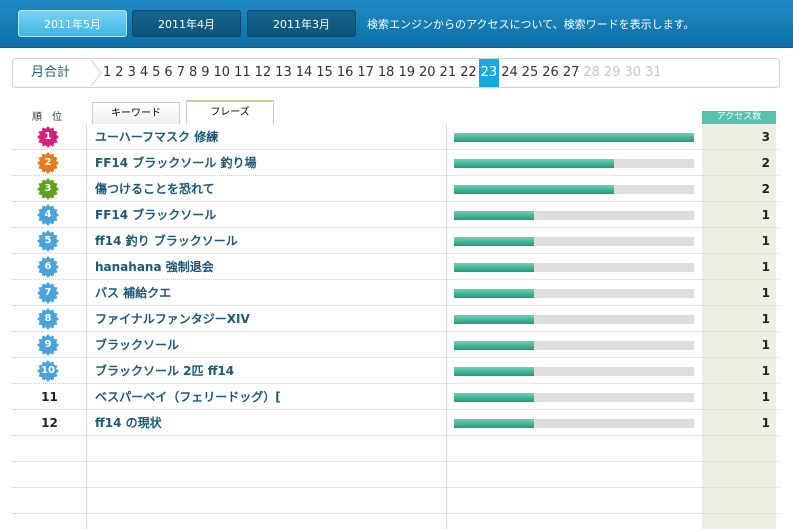 The image size is (793, 529). Describe the element at coordinates (406, 72) in the screenshot. I see `day-19: 19` at that location.